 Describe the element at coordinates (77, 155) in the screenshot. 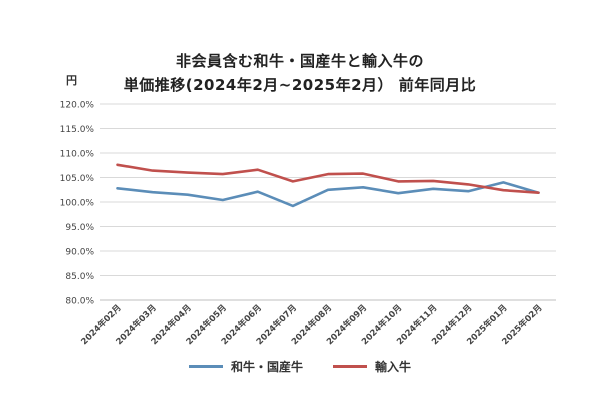

I see `y-tick-label: 110.0%` at that location.